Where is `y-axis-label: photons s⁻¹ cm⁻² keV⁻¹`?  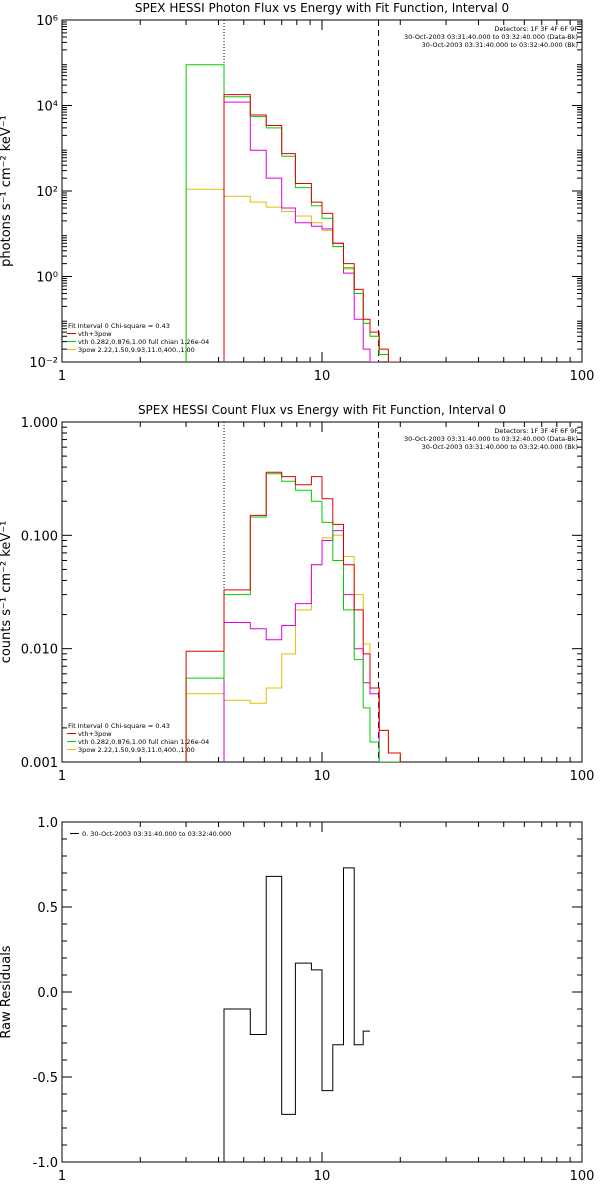
y-axis-label: photons s⁻¹ cm⁻² keV⁻¹ is located at coordinates (7, 191).